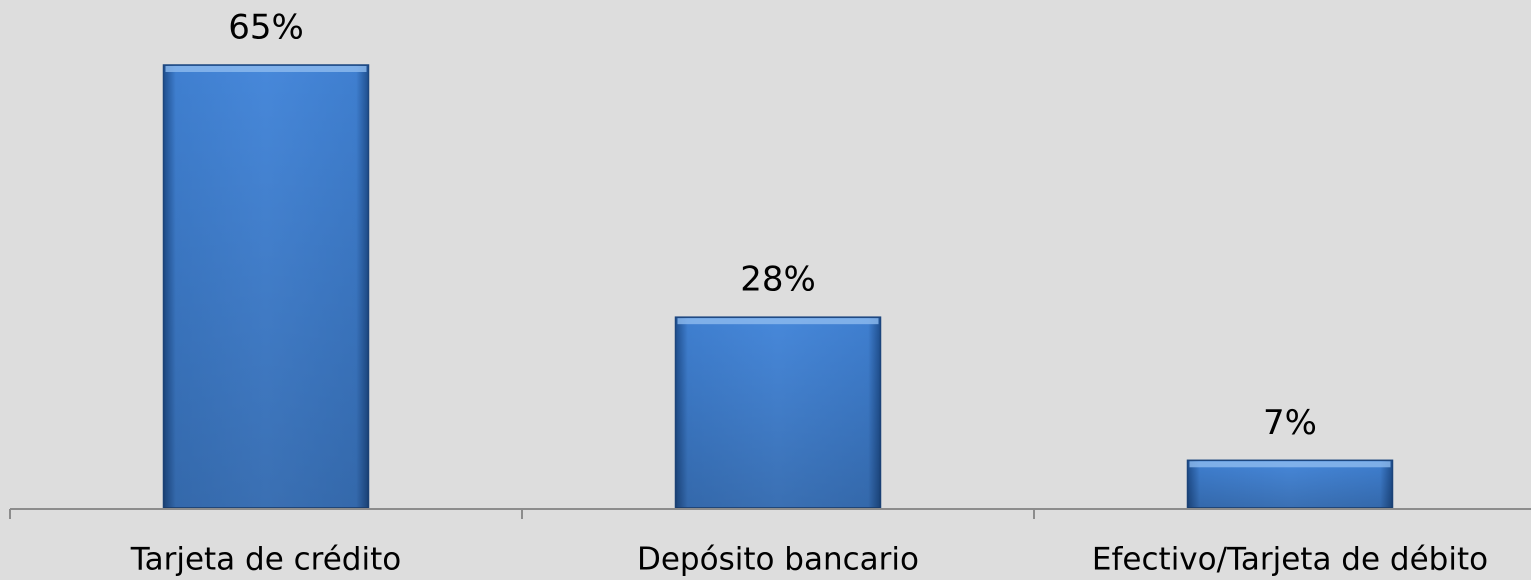 The width and height of the screenshot is (1531, 580). What do you see at coordinates (266, 28) in the screenshot?
I see `value-label: 65%` at bounding box center [266, 28].